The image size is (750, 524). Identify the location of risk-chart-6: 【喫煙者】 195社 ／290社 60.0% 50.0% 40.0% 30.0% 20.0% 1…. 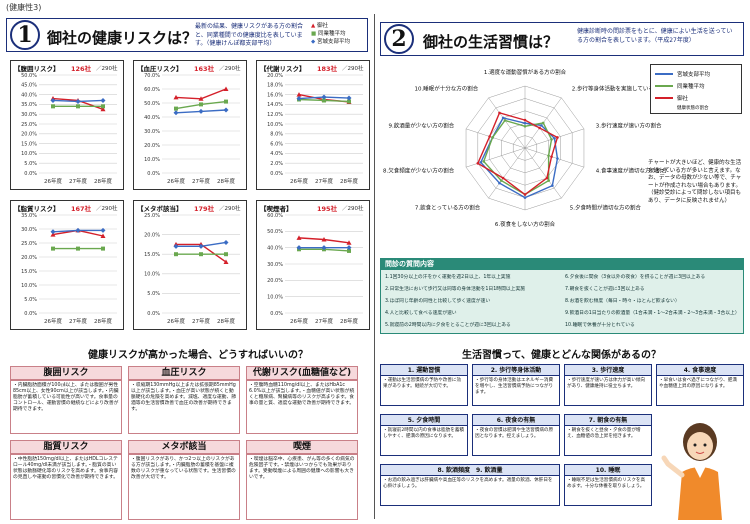
(313, 265).